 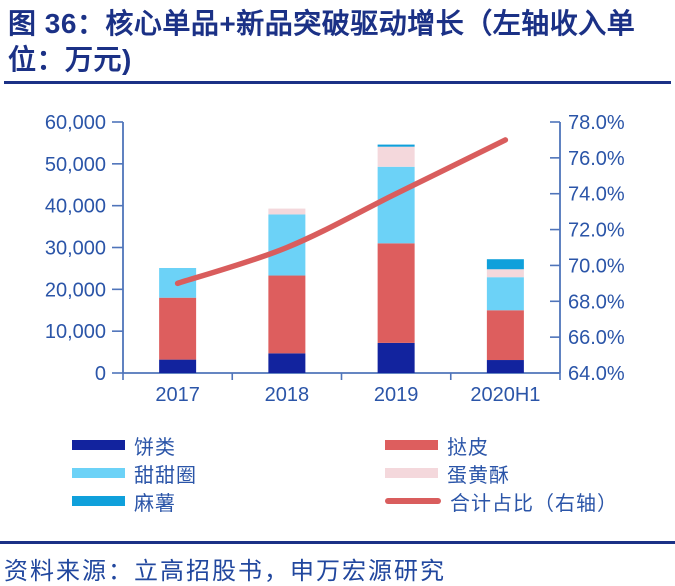 I want to click on legend-item: 合计占比（右轴）, so click(x=530, y=501).